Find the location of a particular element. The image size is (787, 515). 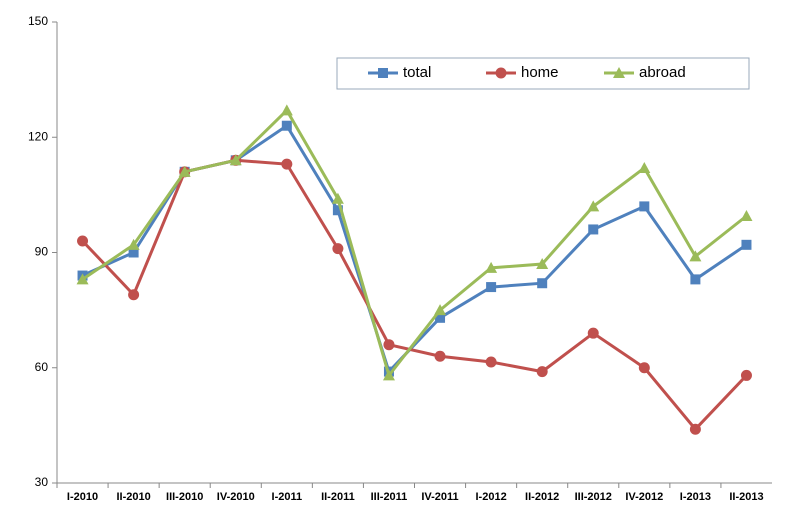

x-tick-label: I-2010 is located at coordinates (82, 497).